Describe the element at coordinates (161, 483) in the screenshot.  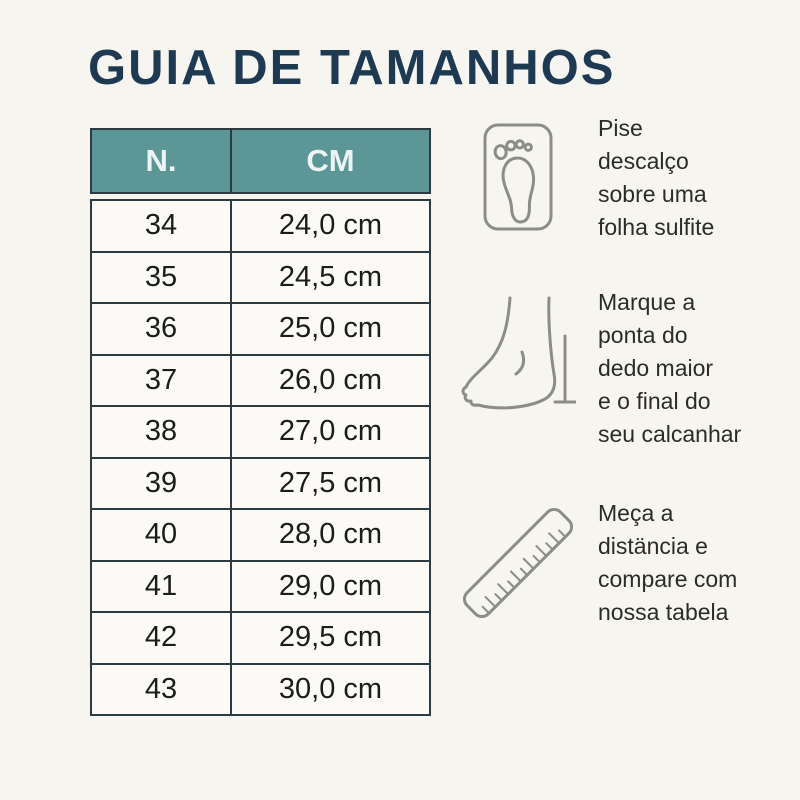
I see `size-value-cell: 39` at that location.